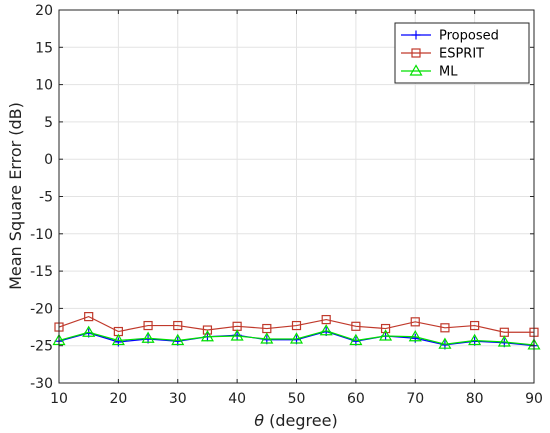 The width and height of the screenshot is (550, 433). What do you see at coordinates (356, 399) in the screenshot?
I see `x-tick-label: 60` at bounding box center [356, 399].